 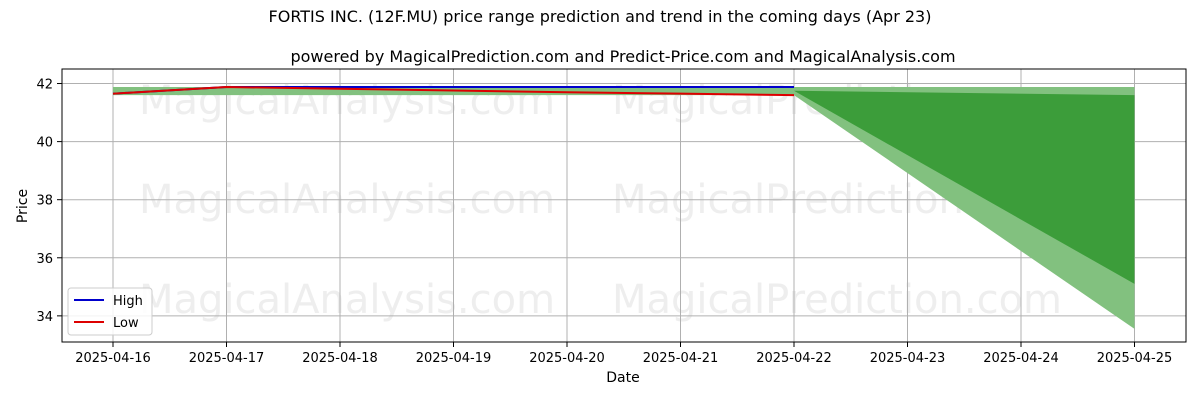 I want to click on watermark-text: MagicalPrediction.com, so click(x=837, y=300).